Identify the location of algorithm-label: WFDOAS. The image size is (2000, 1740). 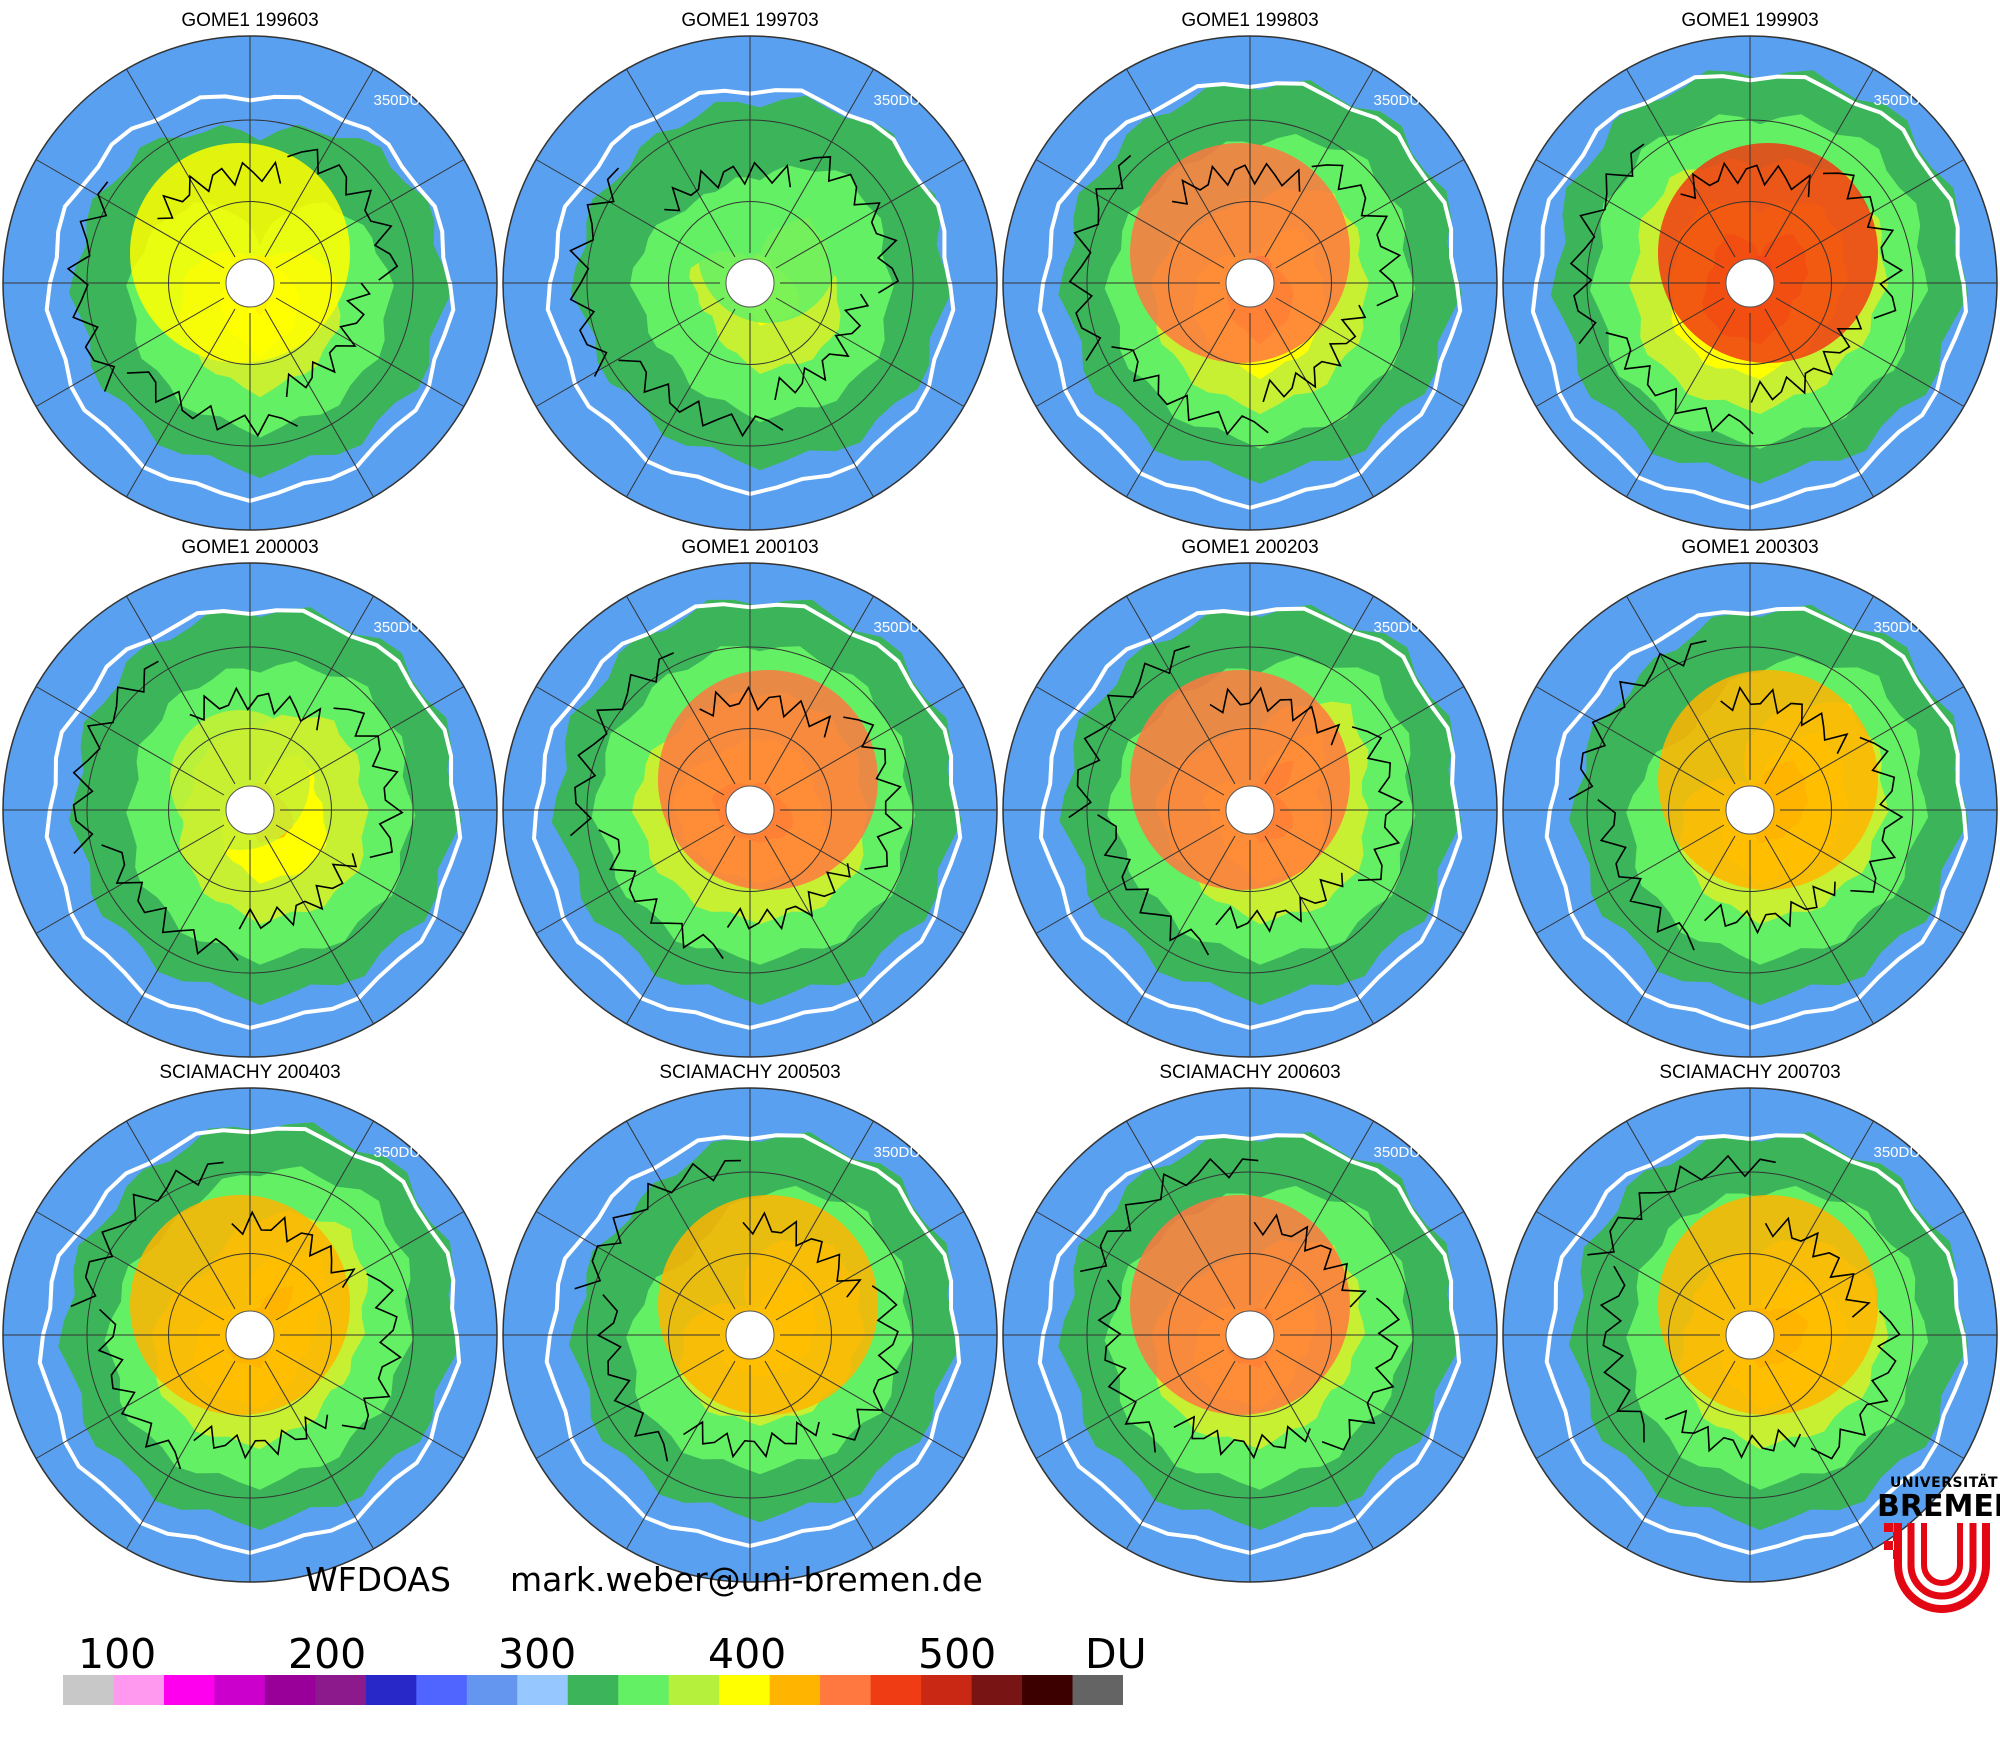
(378, 1579).